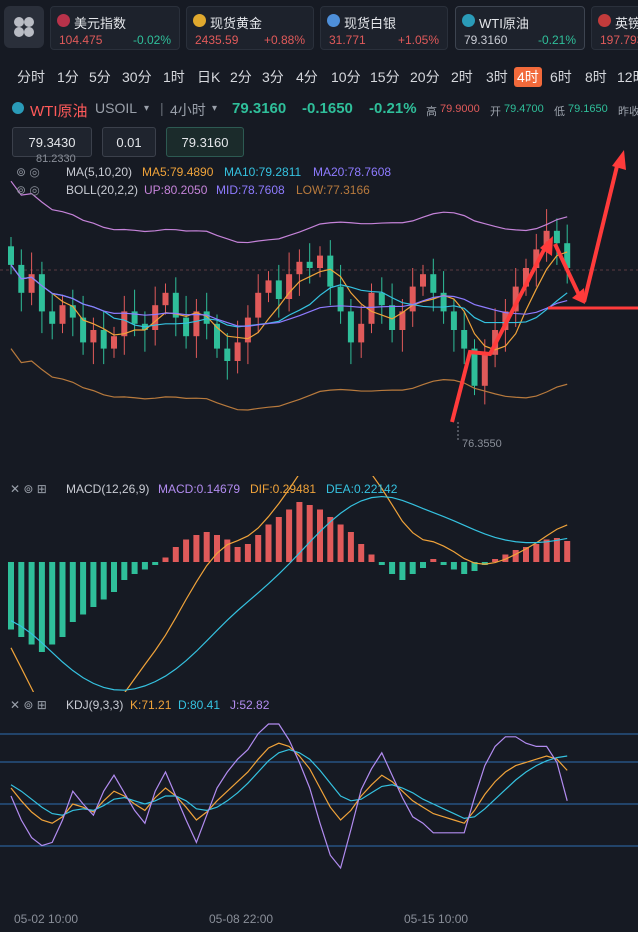  I want to click on instrument-name: WTI原油, so click(59, 111).